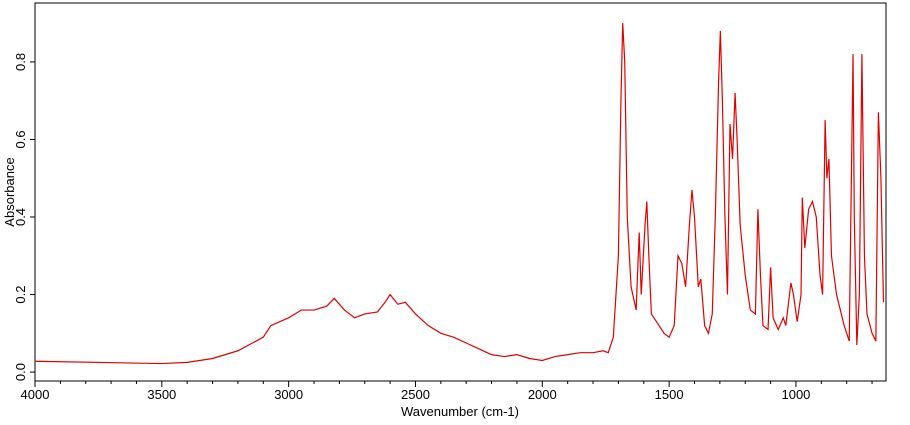 Image resolution: width=910 pixels, height=425 pixels. I want to click on x-tick-label: 1000, so click(795, 394).